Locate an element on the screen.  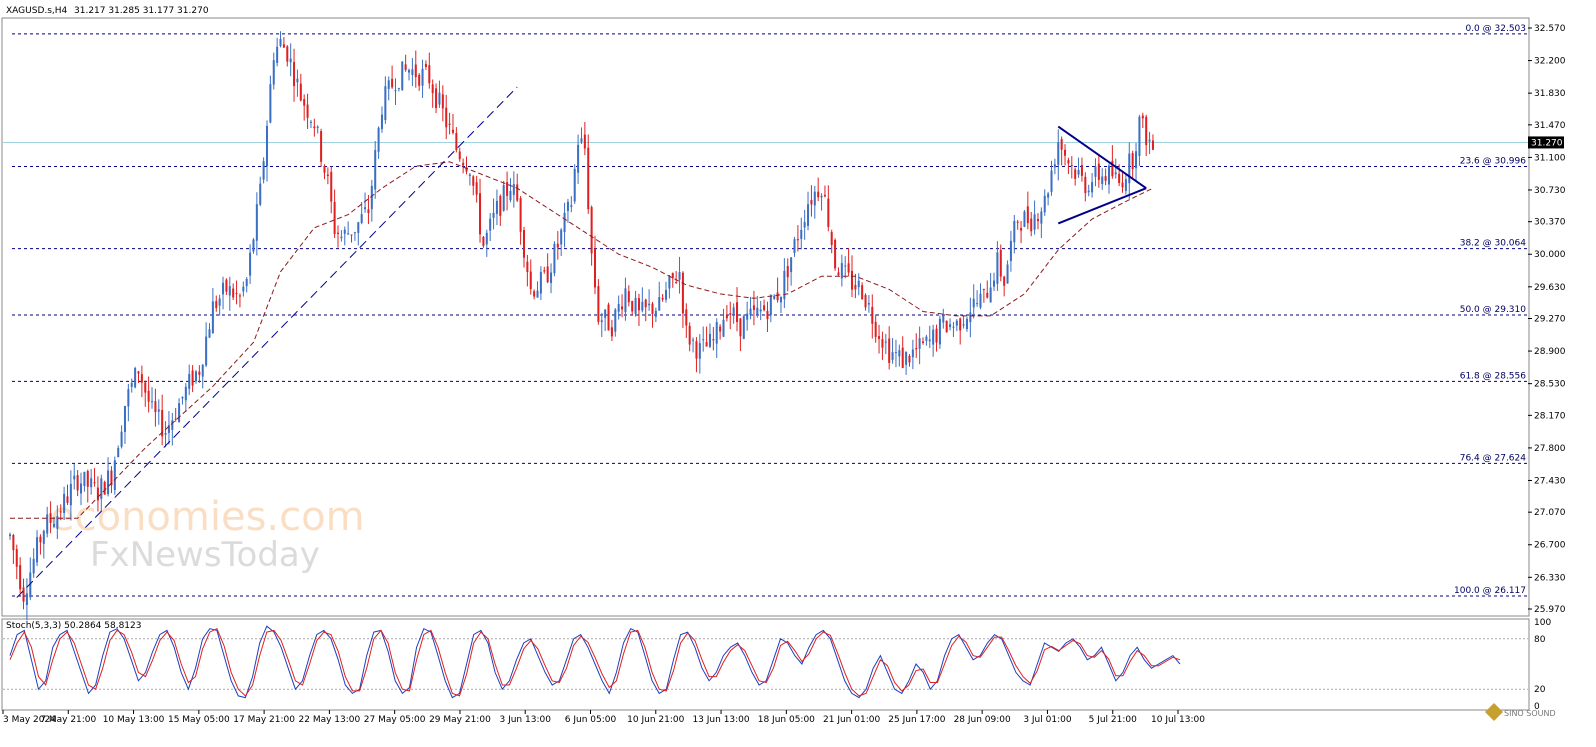
logo-diamond-icon is located at coordinates (1494, 712).